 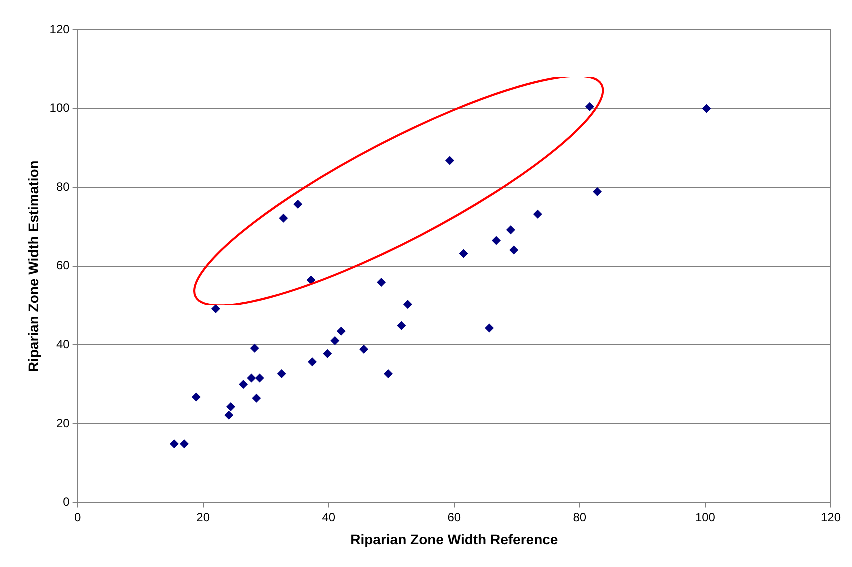 What do you see at coordinates (60, 108) in the screenshot?
I see `y-tick-label: 100` at bounding box center [60, 108].